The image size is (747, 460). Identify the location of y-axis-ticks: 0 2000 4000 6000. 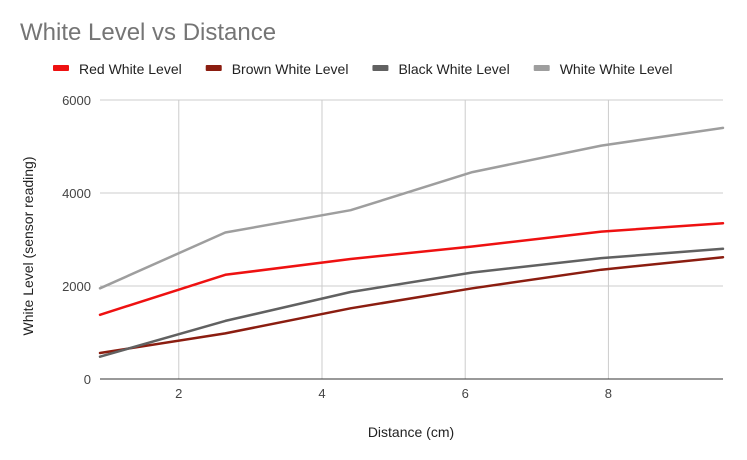
(76, 240).